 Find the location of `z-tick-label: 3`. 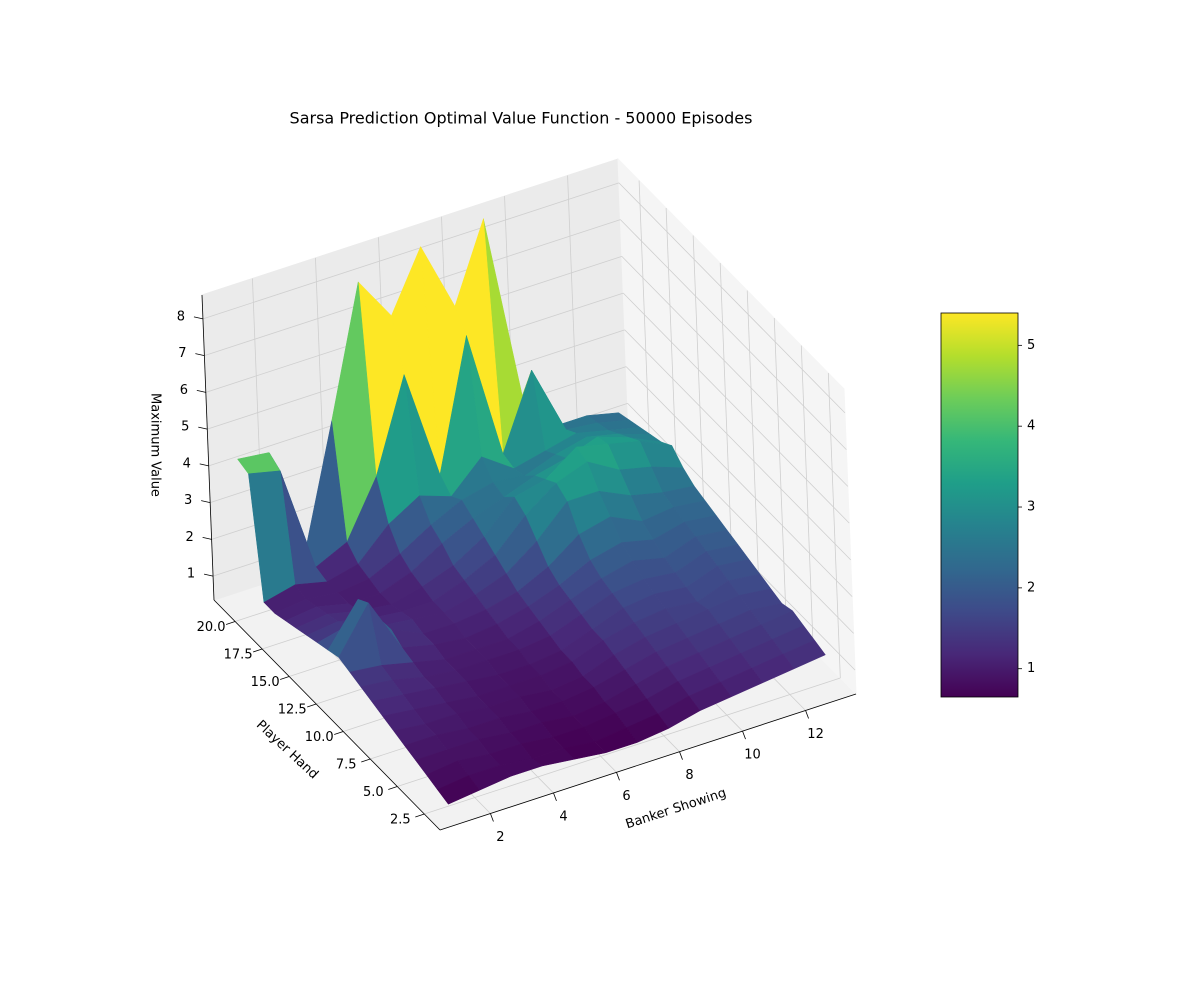

z-tick-label: 3 is located at coordinates (188, 500).